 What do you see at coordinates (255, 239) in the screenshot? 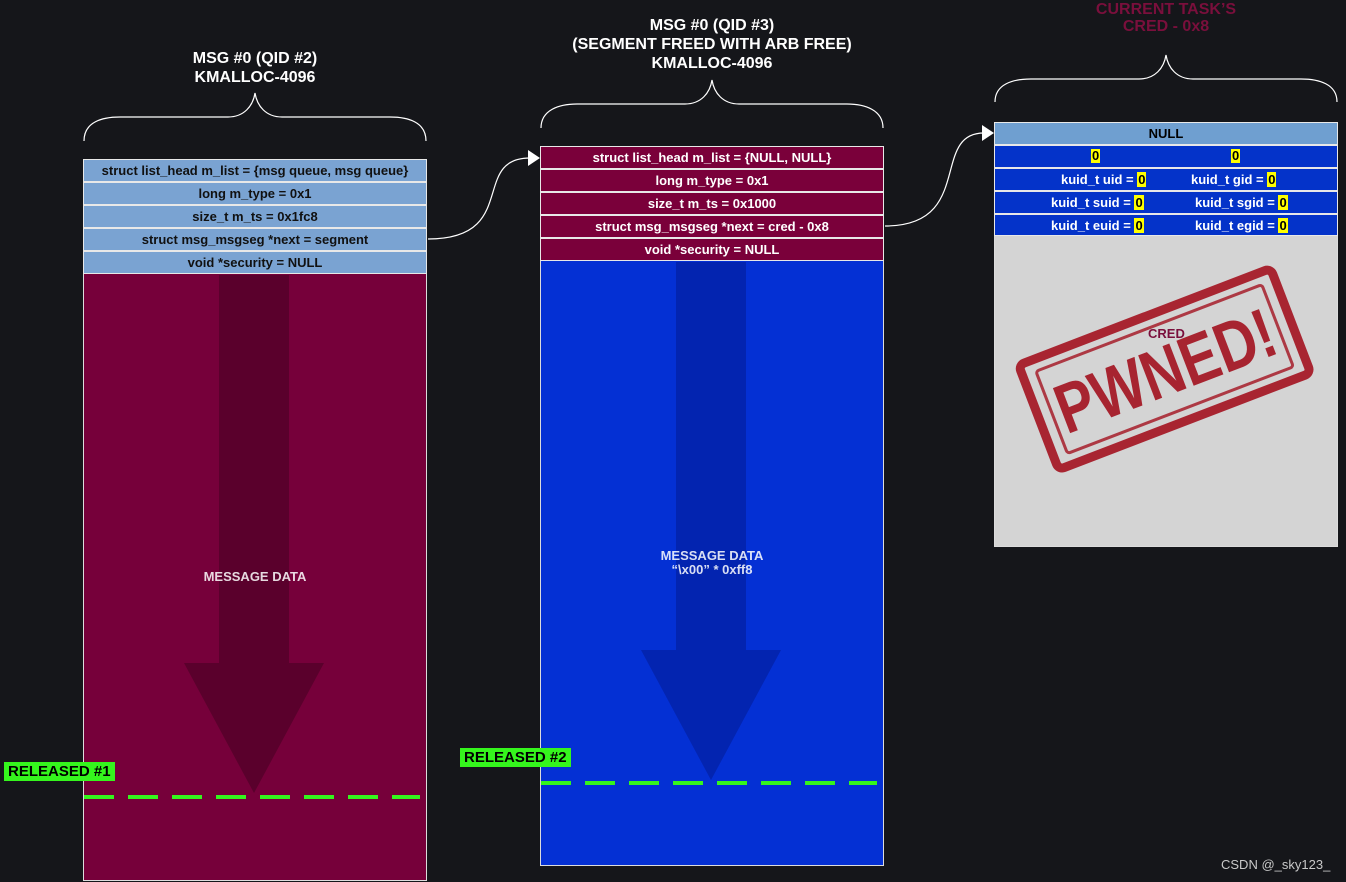
I see `left-field-next: struct msg_msgseg *next = segment` at bounding box center [255, 239].